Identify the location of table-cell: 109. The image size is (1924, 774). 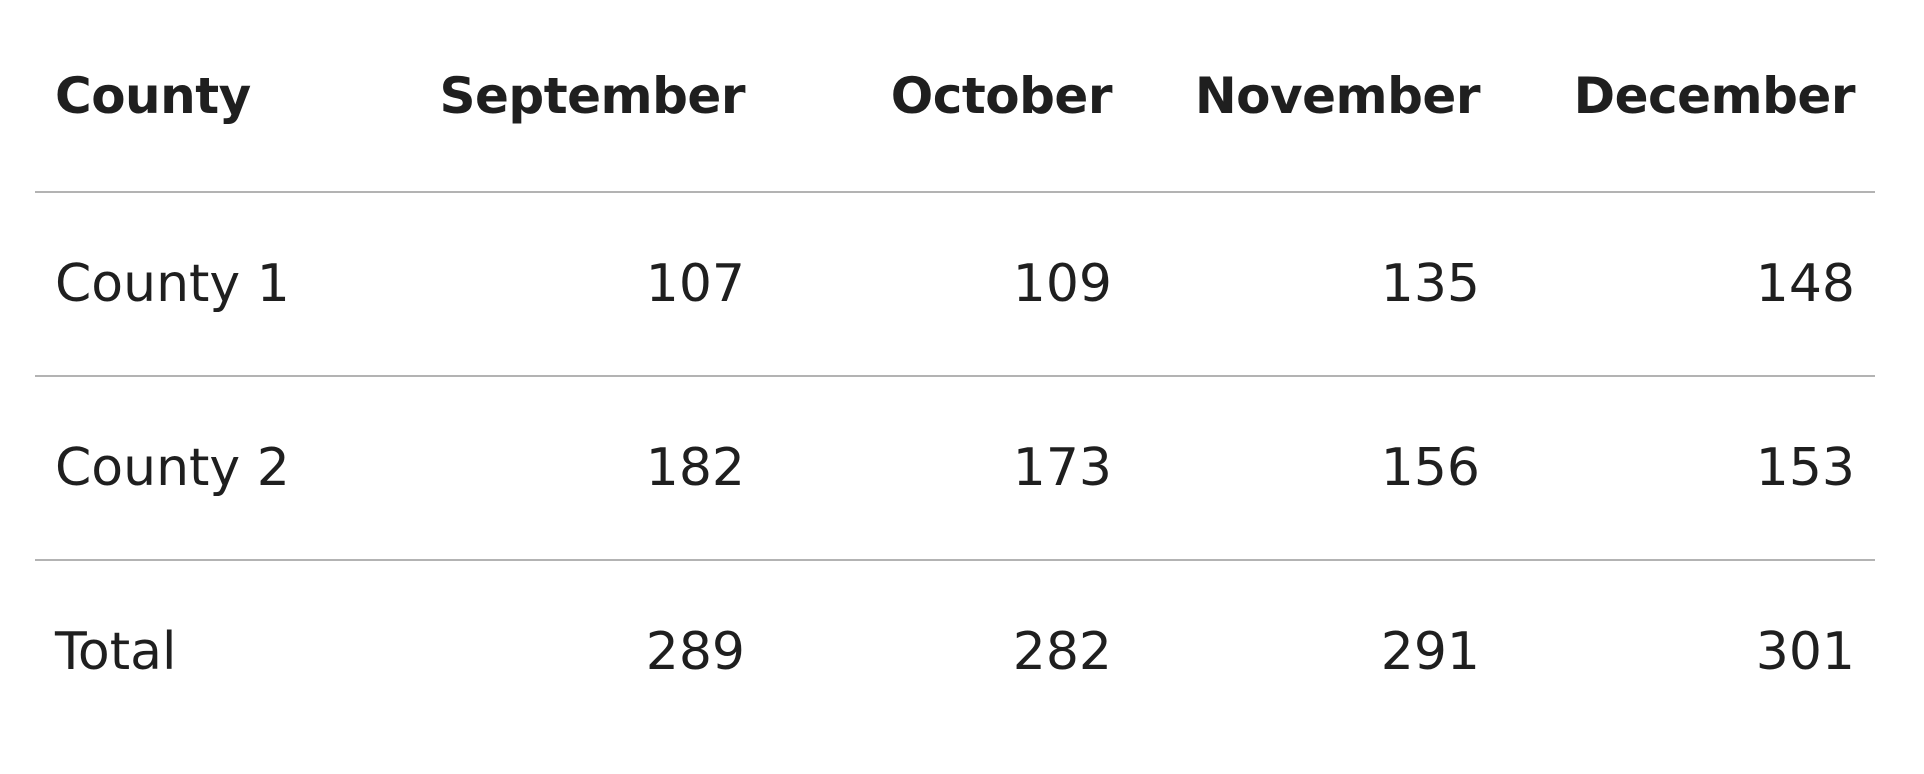
(948, 284).